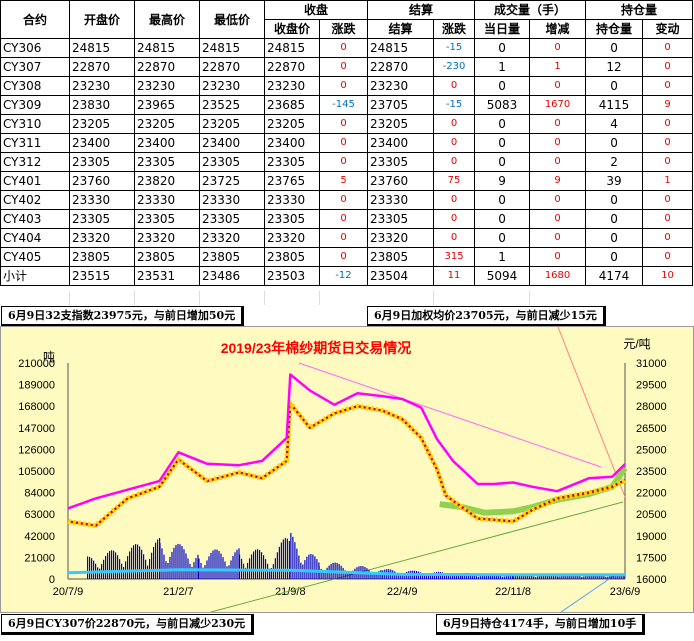 This screenshot has height=641, width=694. Describe the element at coordinates (639, 10) in the screenshot. I see `header-oi-group: 持仓量` at that location.